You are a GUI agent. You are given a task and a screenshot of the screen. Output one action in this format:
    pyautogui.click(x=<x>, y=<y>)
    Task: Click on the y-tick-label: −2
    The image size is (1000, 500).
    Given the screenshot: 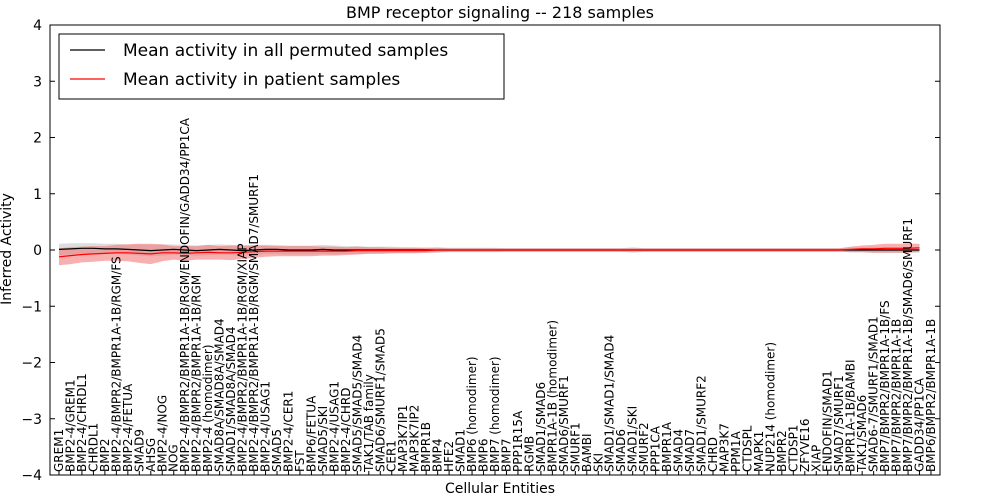 What is the action you would take?
    pyautogui.click(x=31, y=364)
    